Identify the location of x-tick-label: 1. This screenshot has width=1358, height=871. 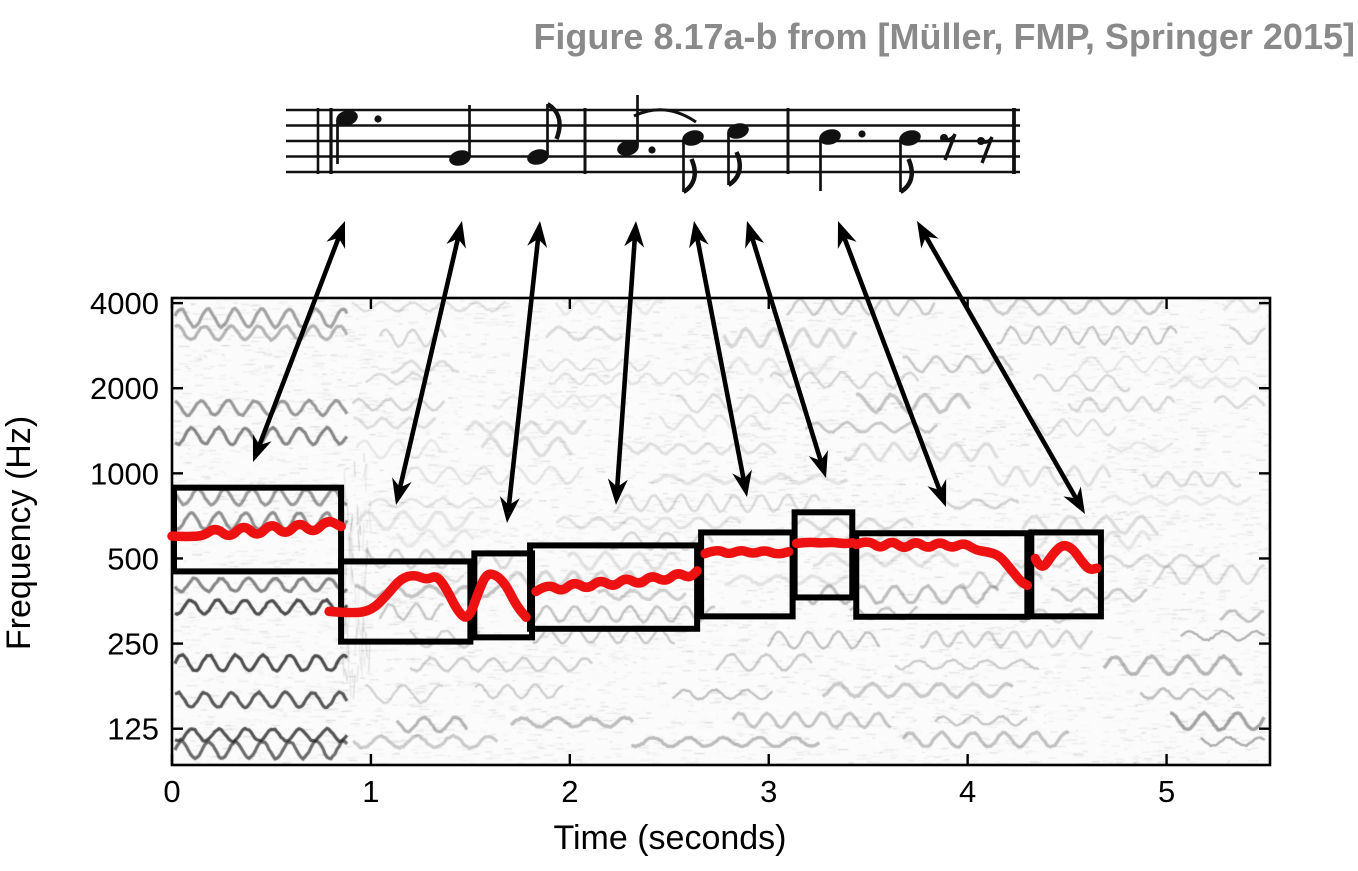
(370, 791).